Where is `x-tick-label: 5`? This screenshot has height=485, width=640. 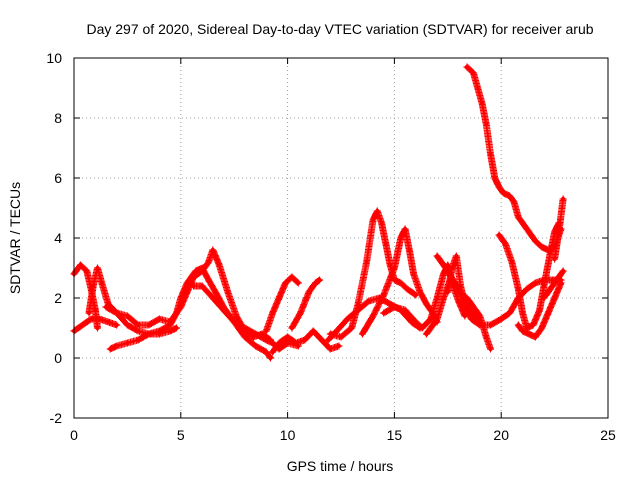 x-tick-label: 5 is located at coordinates (181, 435).